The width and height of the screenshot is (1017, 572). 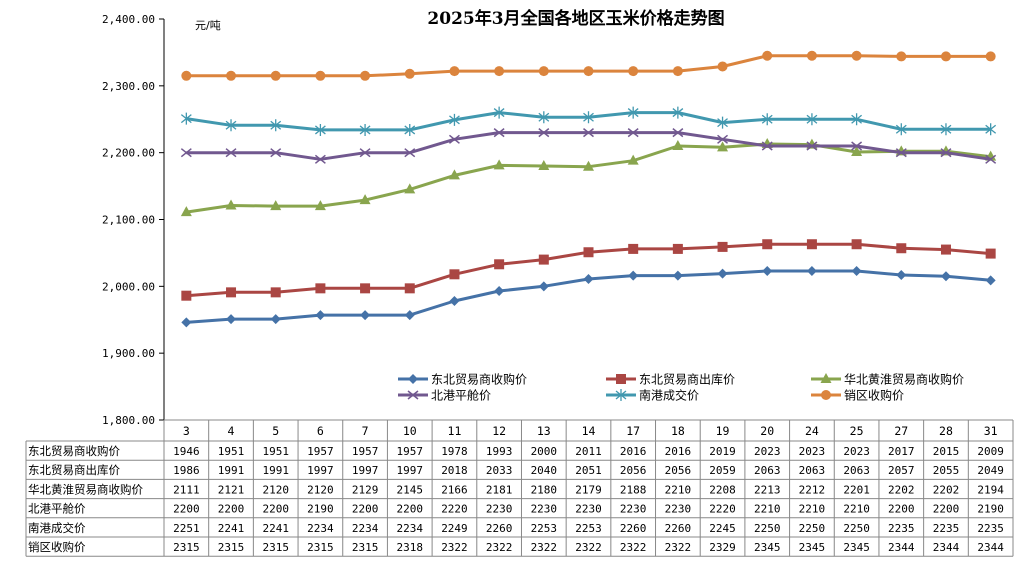 What do you see at coordinates (901, 431) in the screenshot?
I see `x-tick-label: 27` at bounding box center [901, 431].